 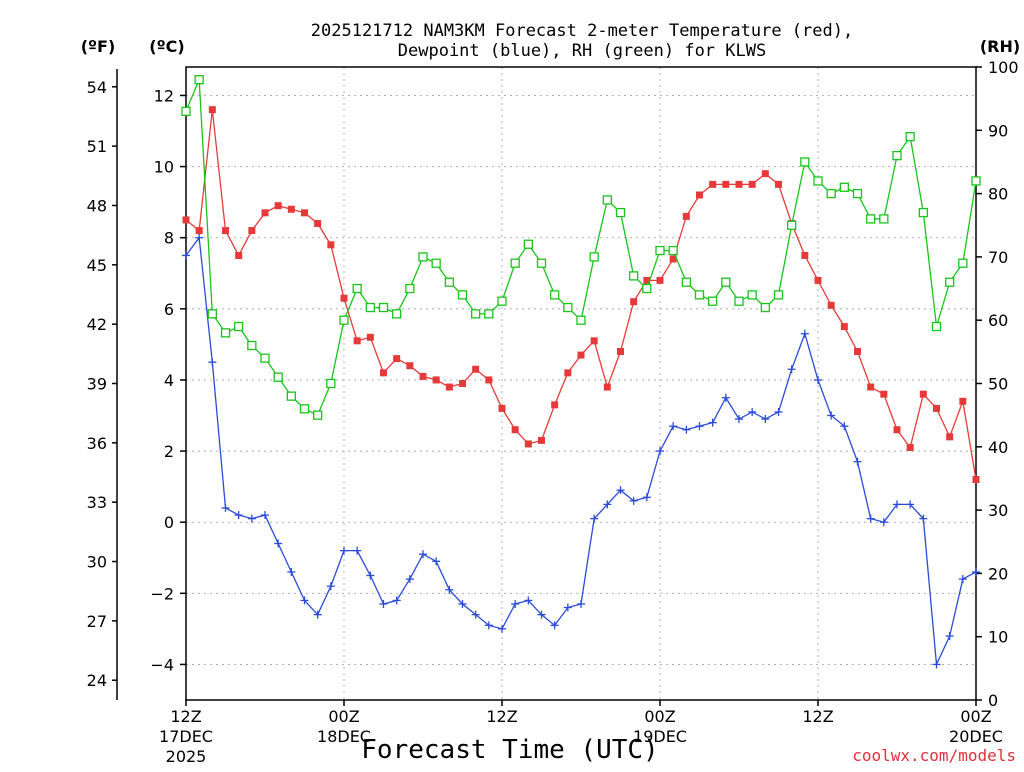 What do you see at coordinates (169, 522) in the screenshot?
I see `c-tick-label: 0` at bounding box center [169, 522].